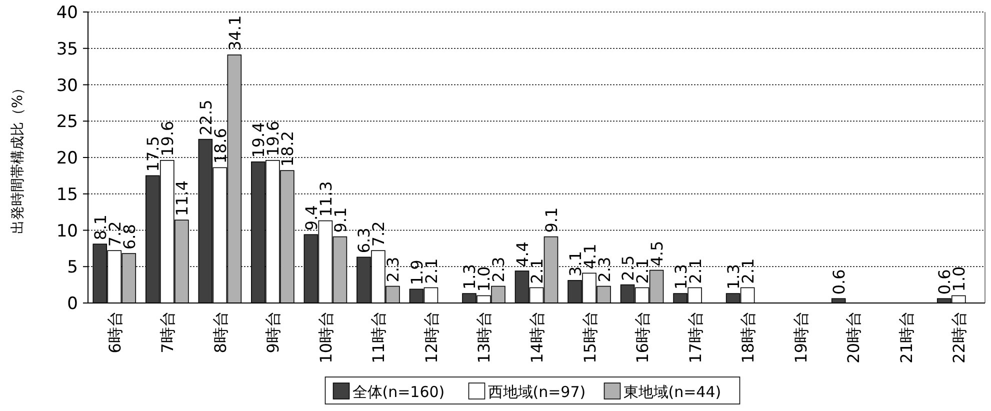  Describe the element at coordinates (959, 279) in the screenshot. I see `data-label: 1.0` at that location.